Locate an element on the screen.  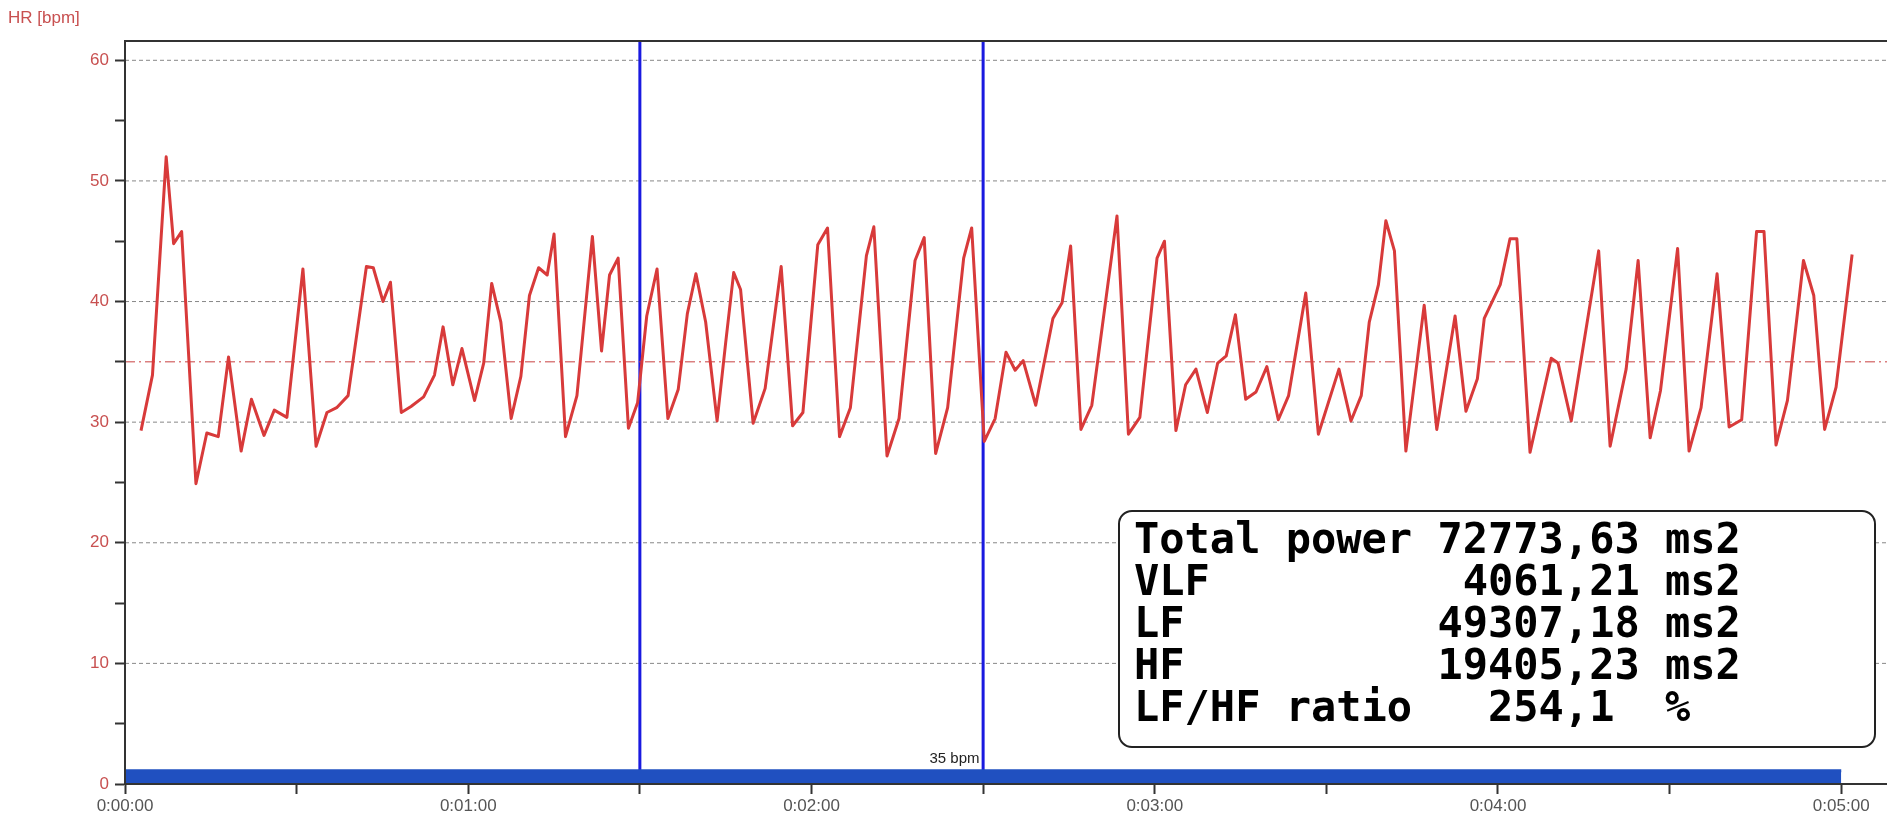
x-tick-label: 0:03:00 is located at coordinates (1155, 805).